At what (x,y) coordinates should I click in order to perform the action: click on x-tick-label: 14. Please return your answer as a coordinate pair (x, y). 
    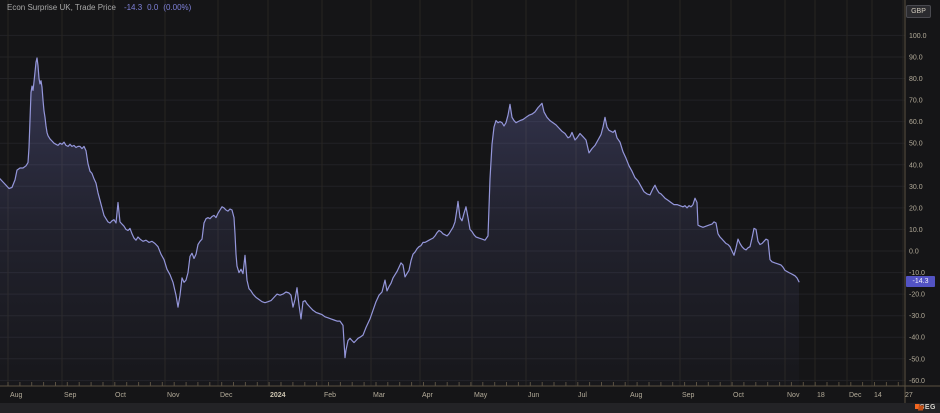
    Looking at the image, I should click on (878, 395).